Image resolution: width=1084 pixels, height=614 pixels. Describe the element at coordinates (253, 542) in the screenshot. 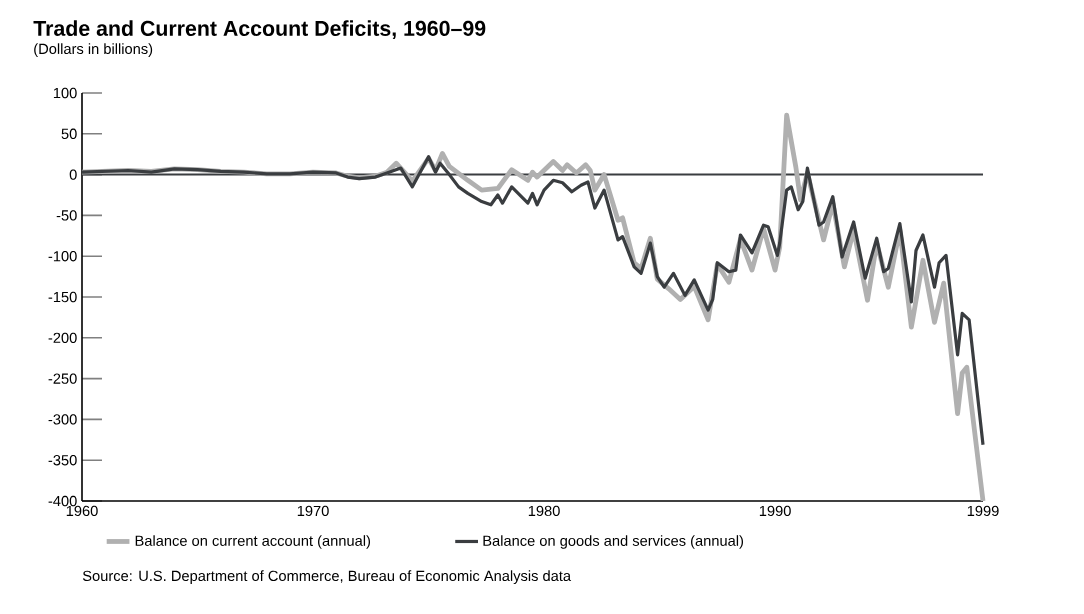

I see `legend-label: Balance on current account (annual)` at that location.